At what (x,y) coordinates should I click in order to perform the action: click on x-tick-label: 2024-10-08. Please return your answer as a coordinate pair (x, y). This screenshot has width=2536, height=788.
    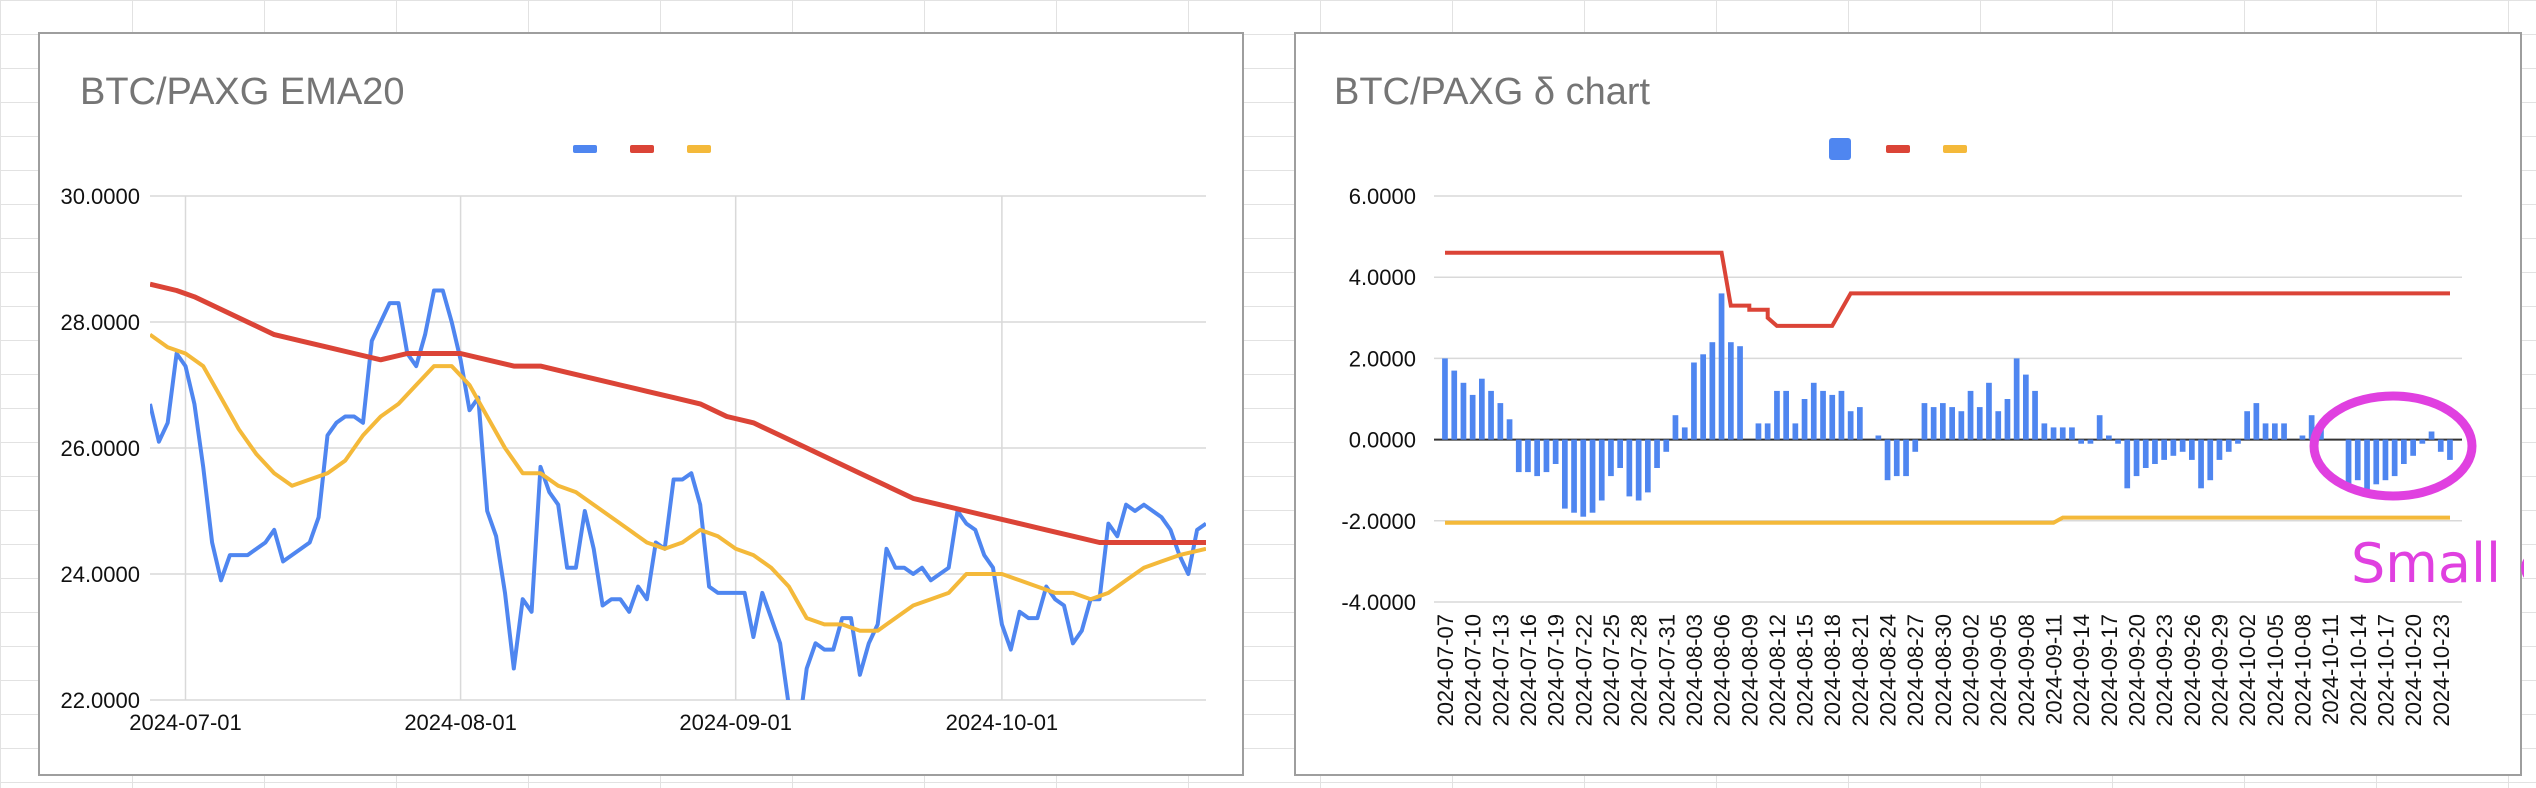
    Looking at the image, I should click on (2303, 670).